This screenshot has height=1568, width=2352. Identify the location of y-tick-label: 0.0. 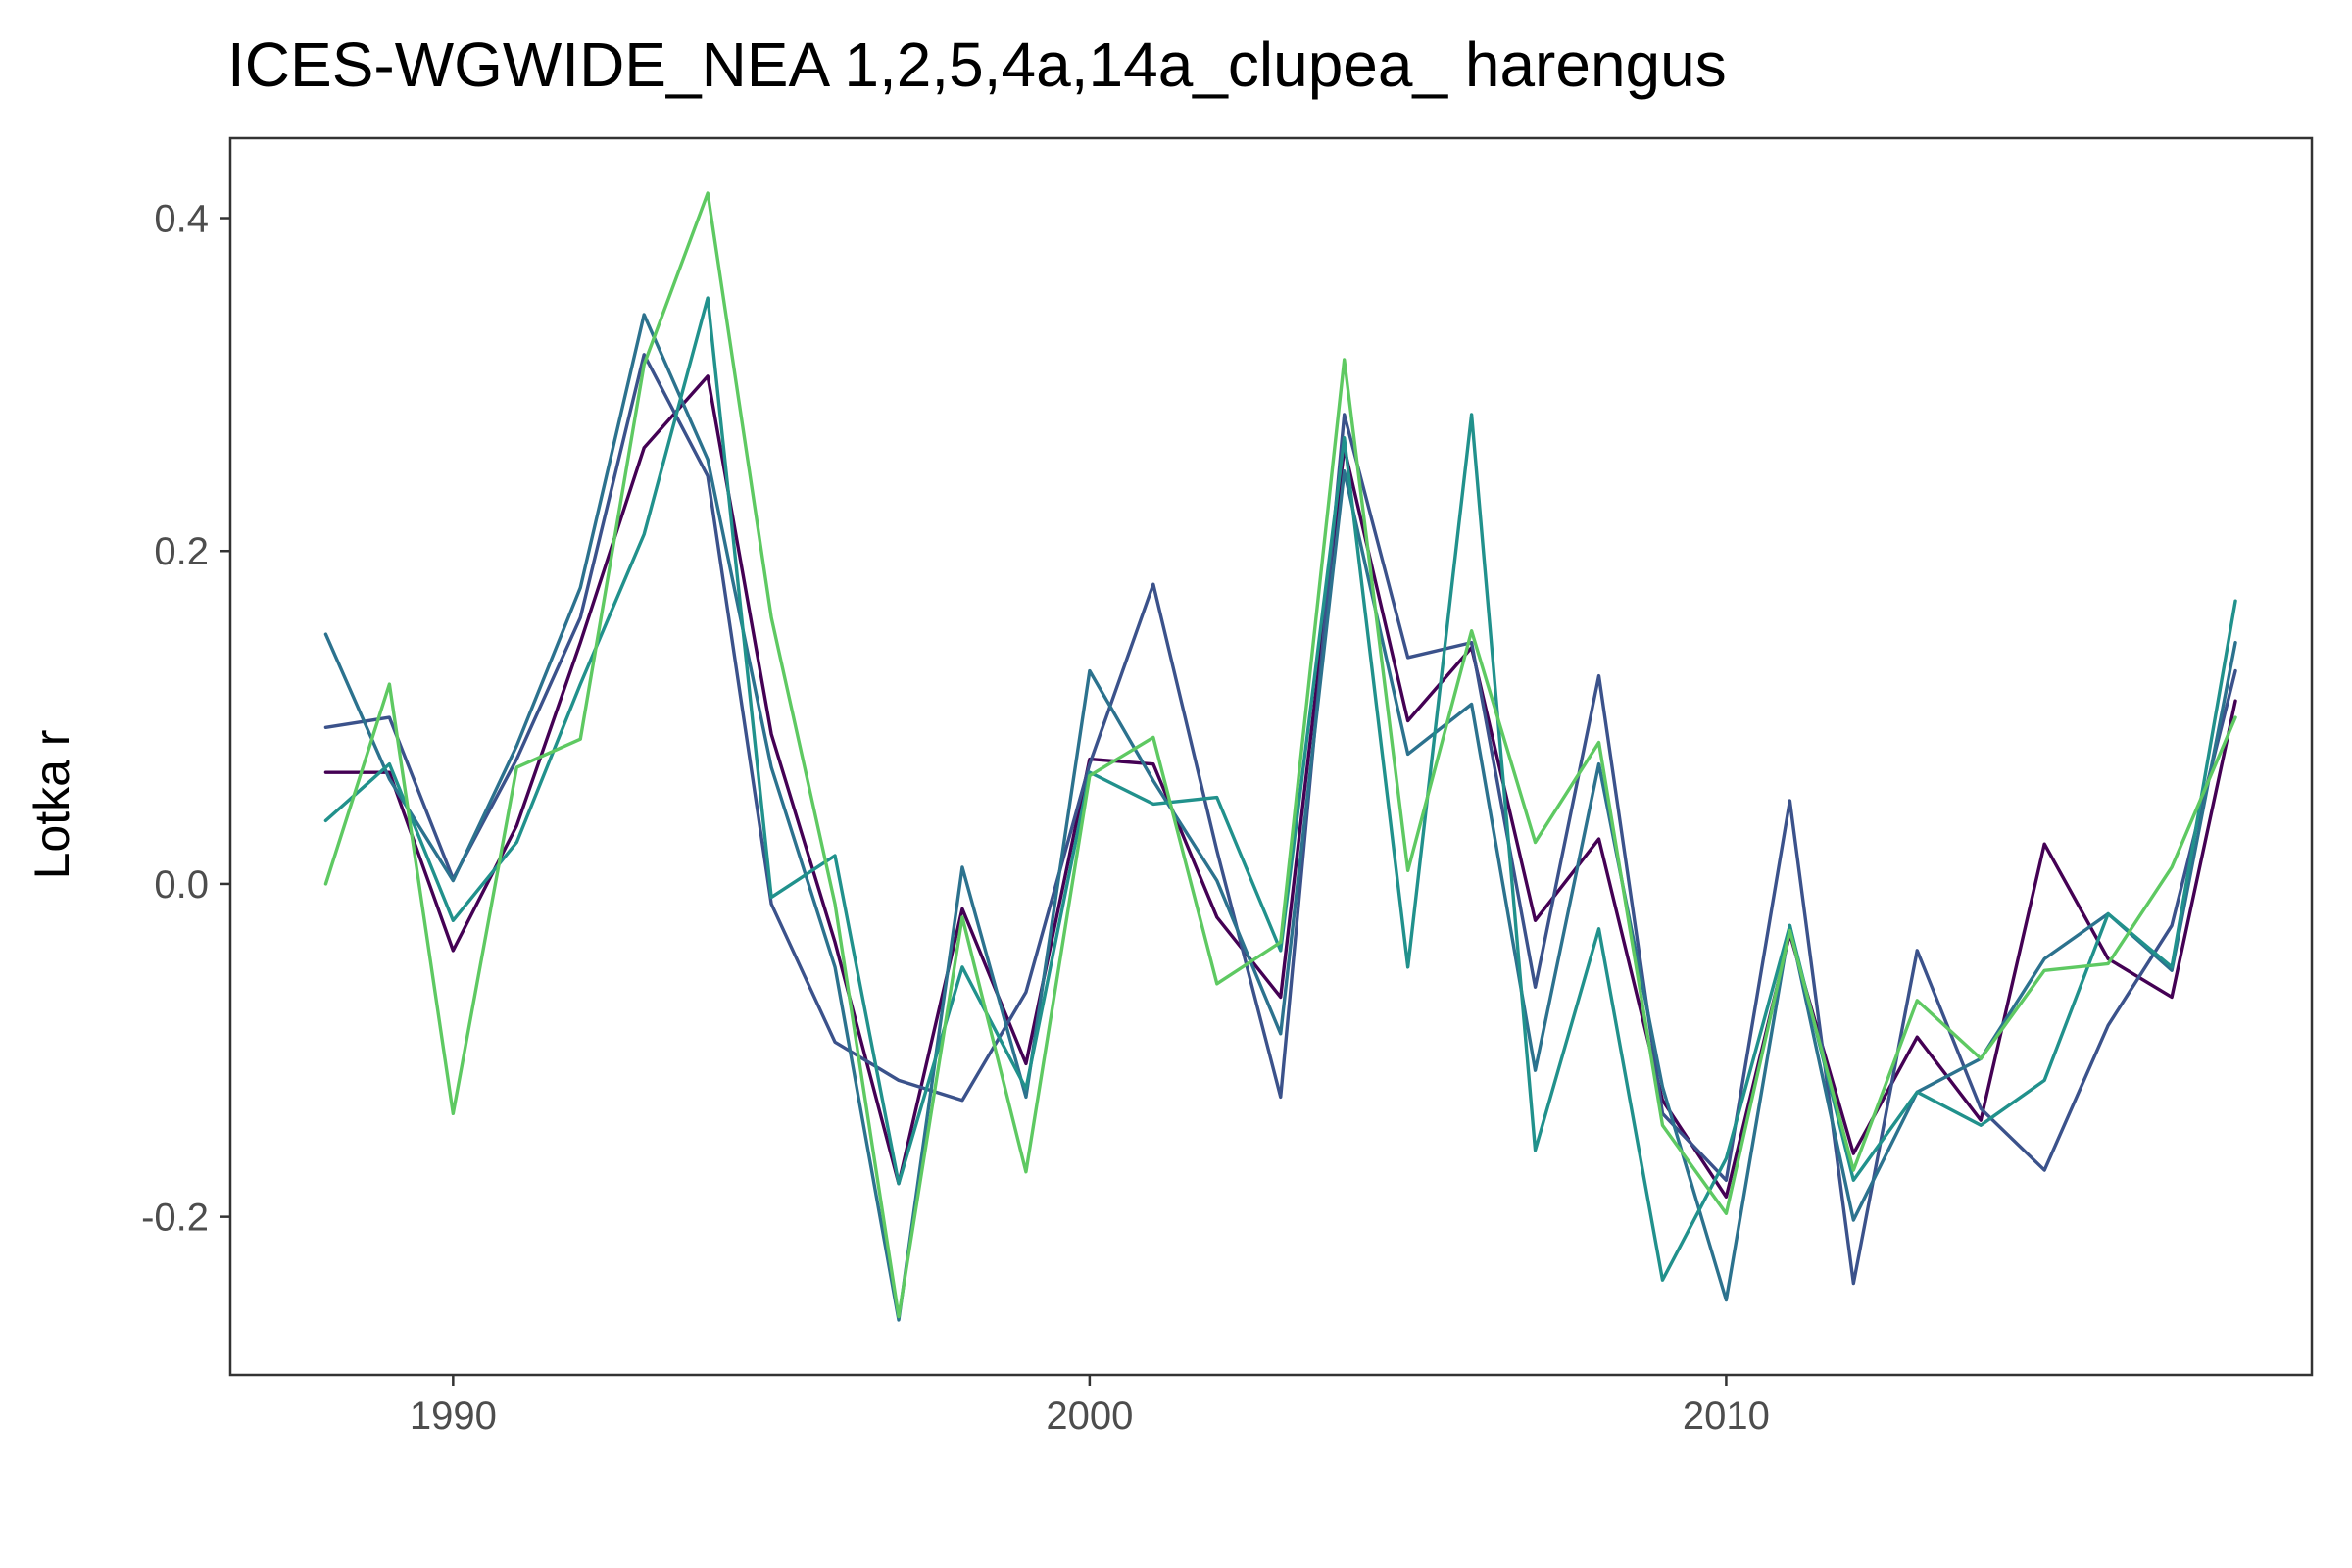
(181, 884).